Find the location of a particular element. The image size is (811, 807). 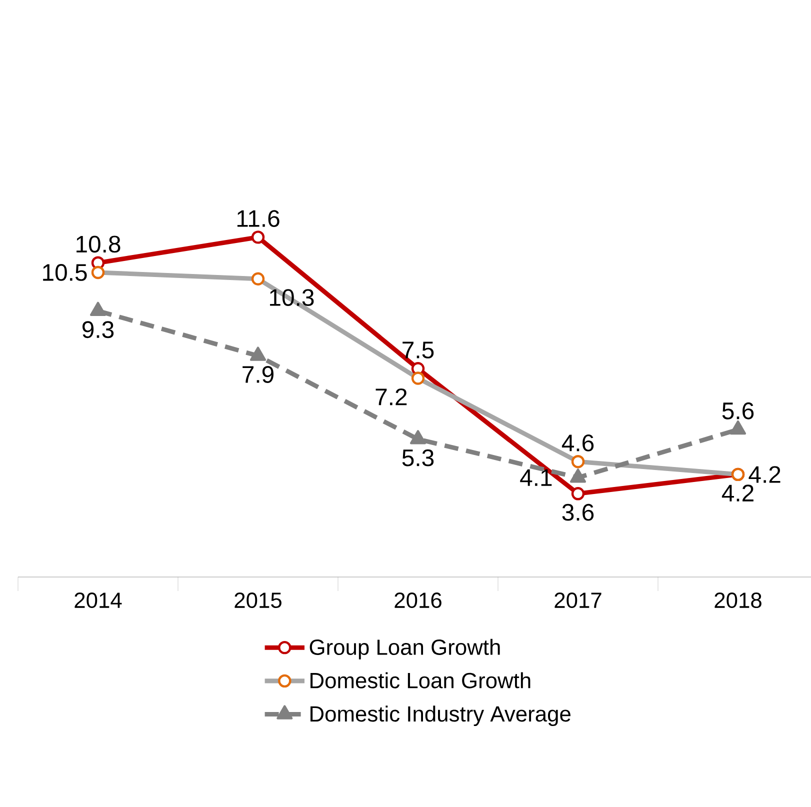

x-tick-label: 2018 is located at coordinates (738, 600).